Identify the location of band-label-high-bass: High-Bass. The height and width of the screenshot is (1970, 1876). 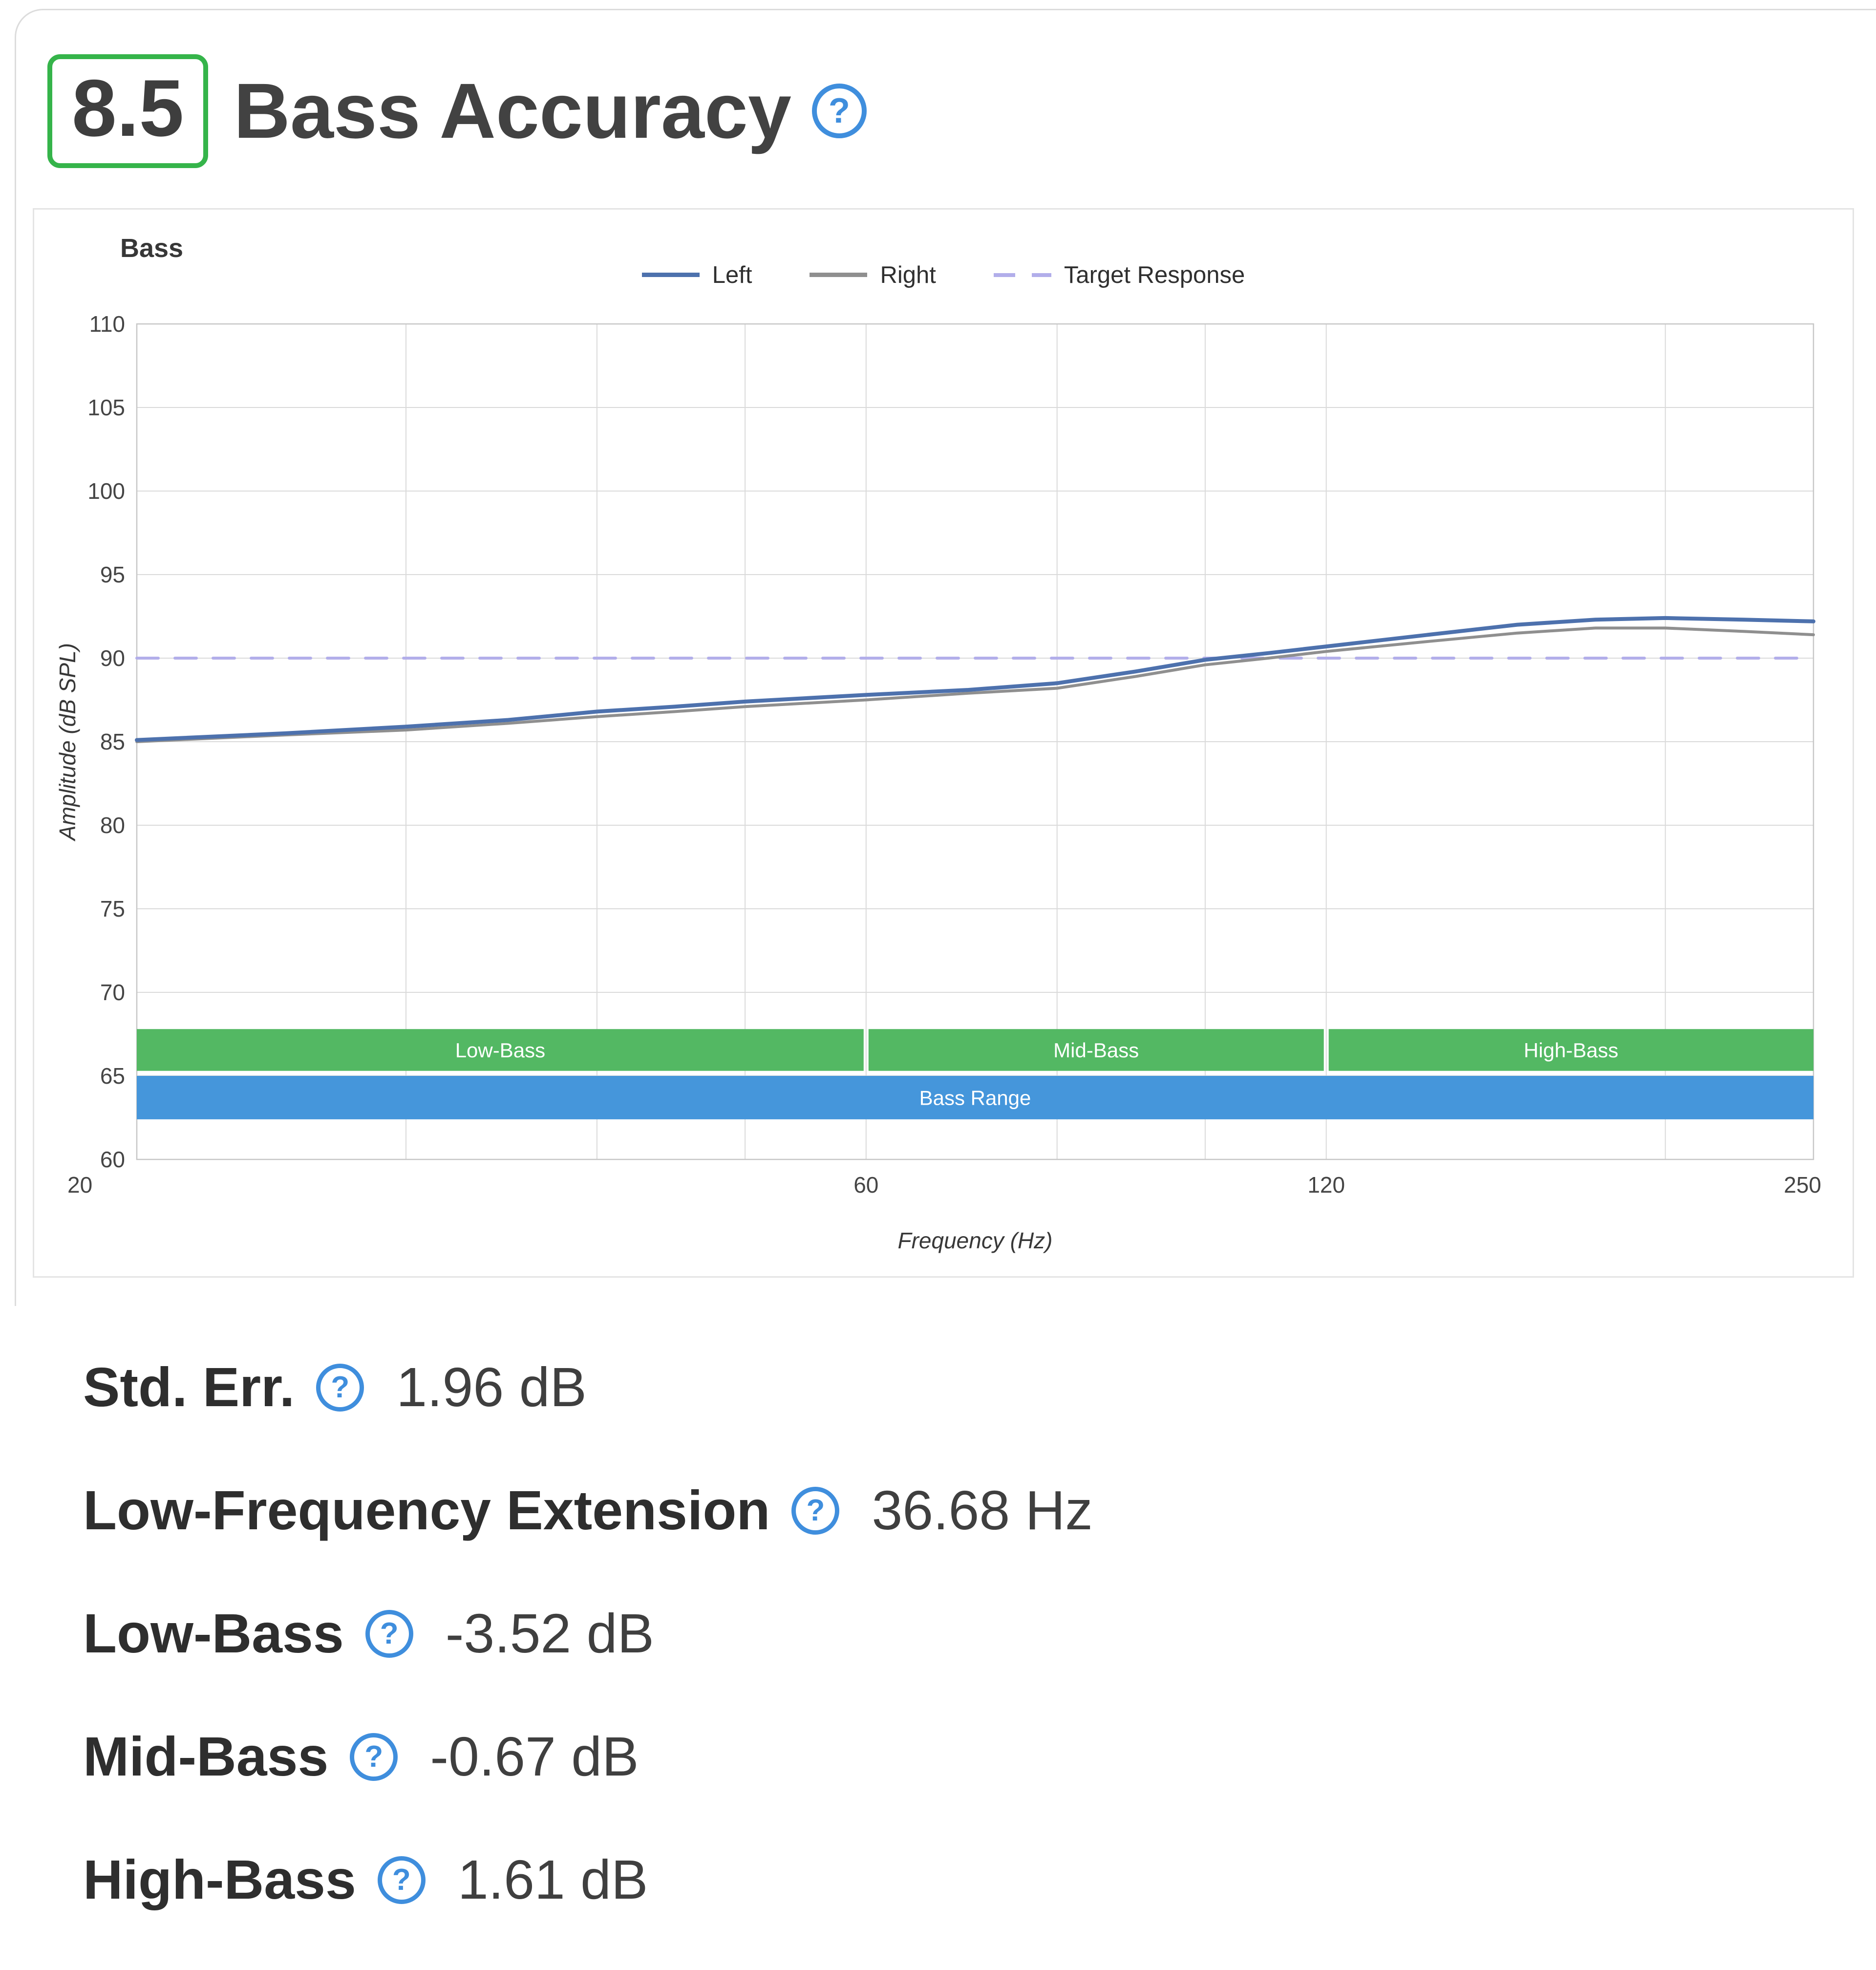
(1571, 1050).